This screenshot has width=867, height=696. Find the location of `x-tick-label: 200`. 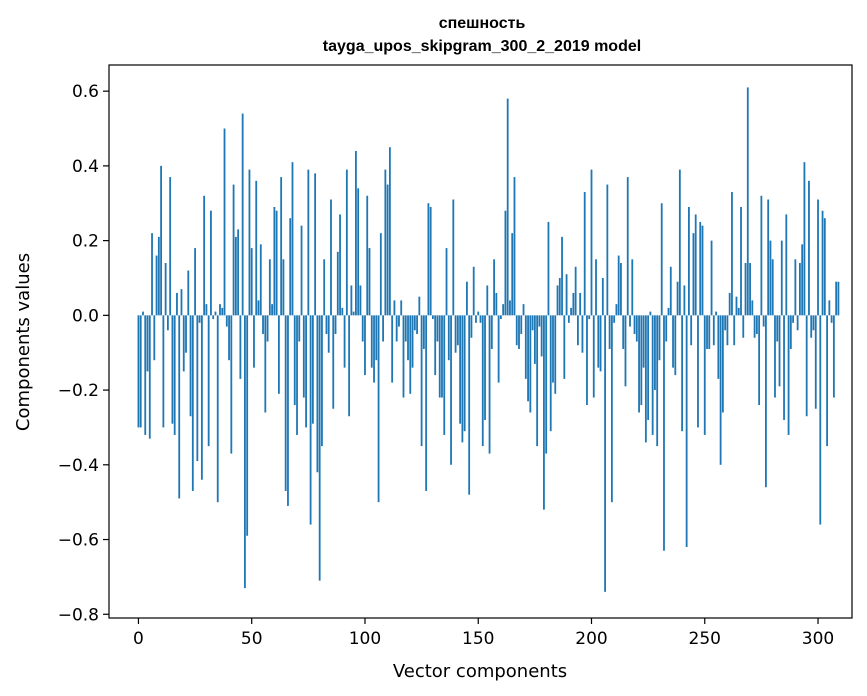

x-tick-label: 200 is located at coordinates (591, 639).